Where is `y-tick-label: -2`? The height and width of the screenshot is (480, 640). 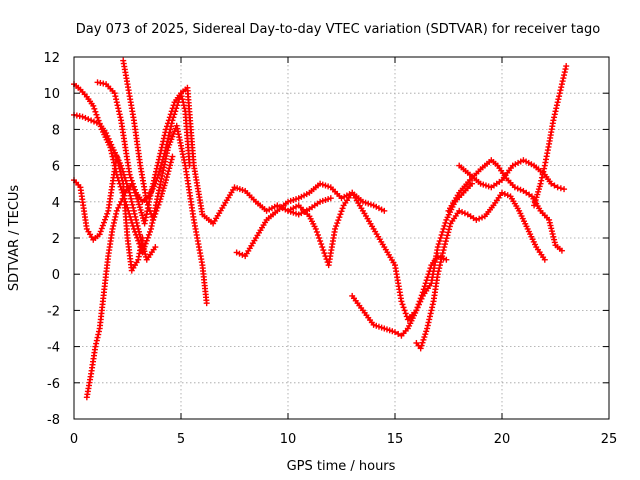
y-tick-label: -2 is located at coordinates (53, 311).